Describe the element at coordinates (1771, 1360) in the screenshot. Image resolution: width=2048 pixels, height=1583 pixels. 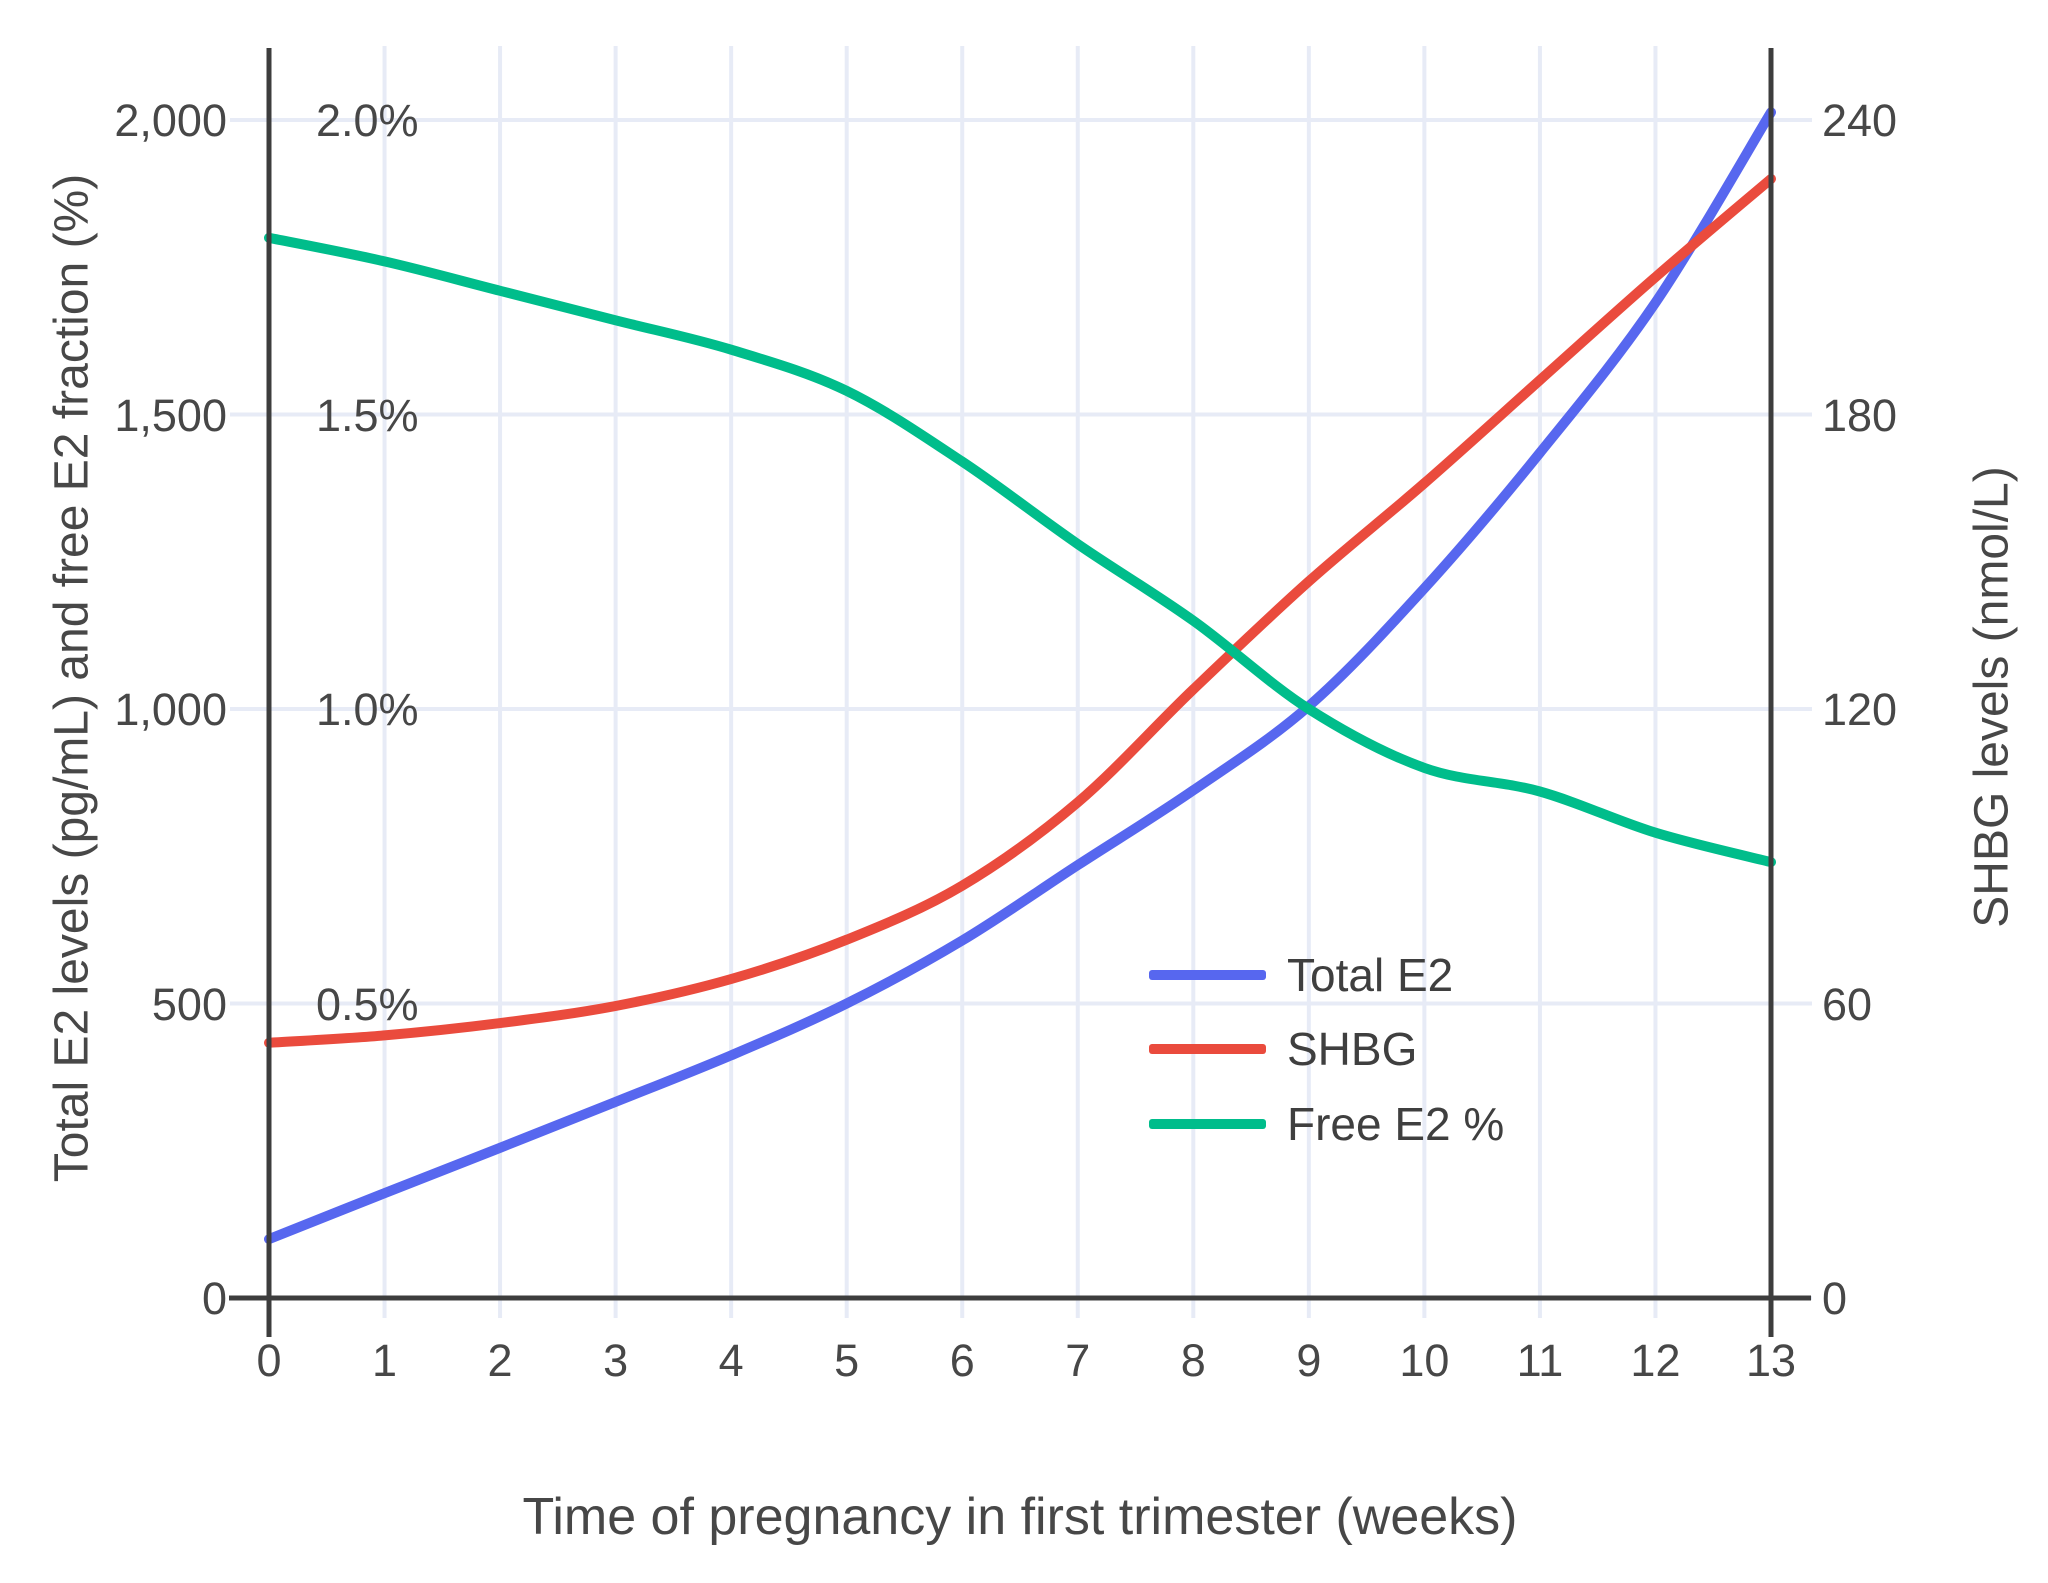
I see `x-axis-tick-label: 13` at that location.